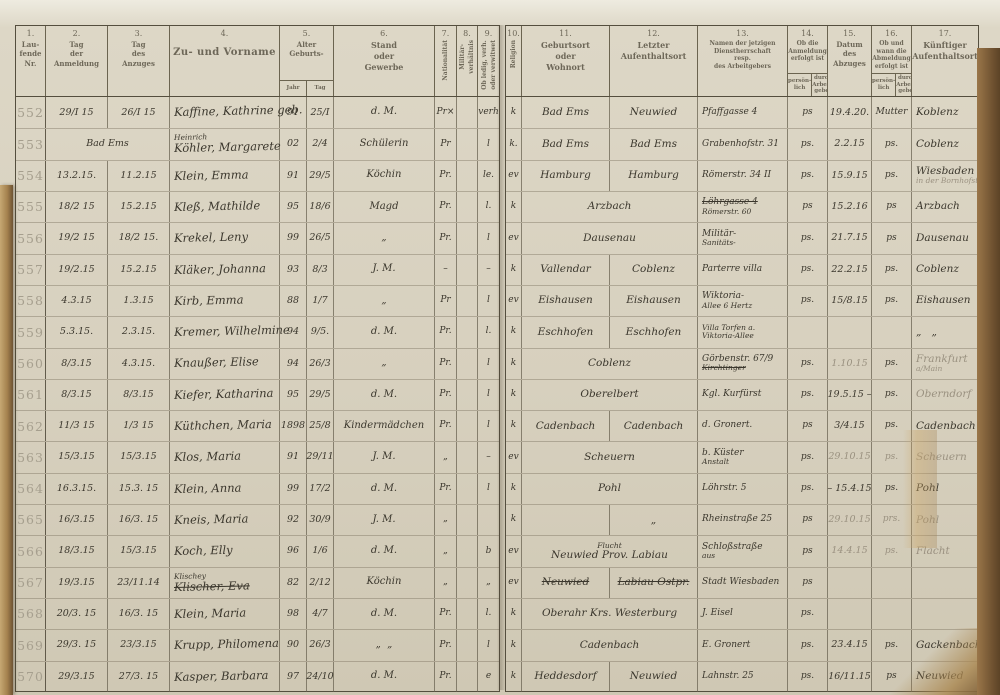 The height and width of the screenshot is (695, 1000). Describe the element at coordinates (30, 54) in the screenshot. I see `col-label: Lau- fende Nr.` at that location.